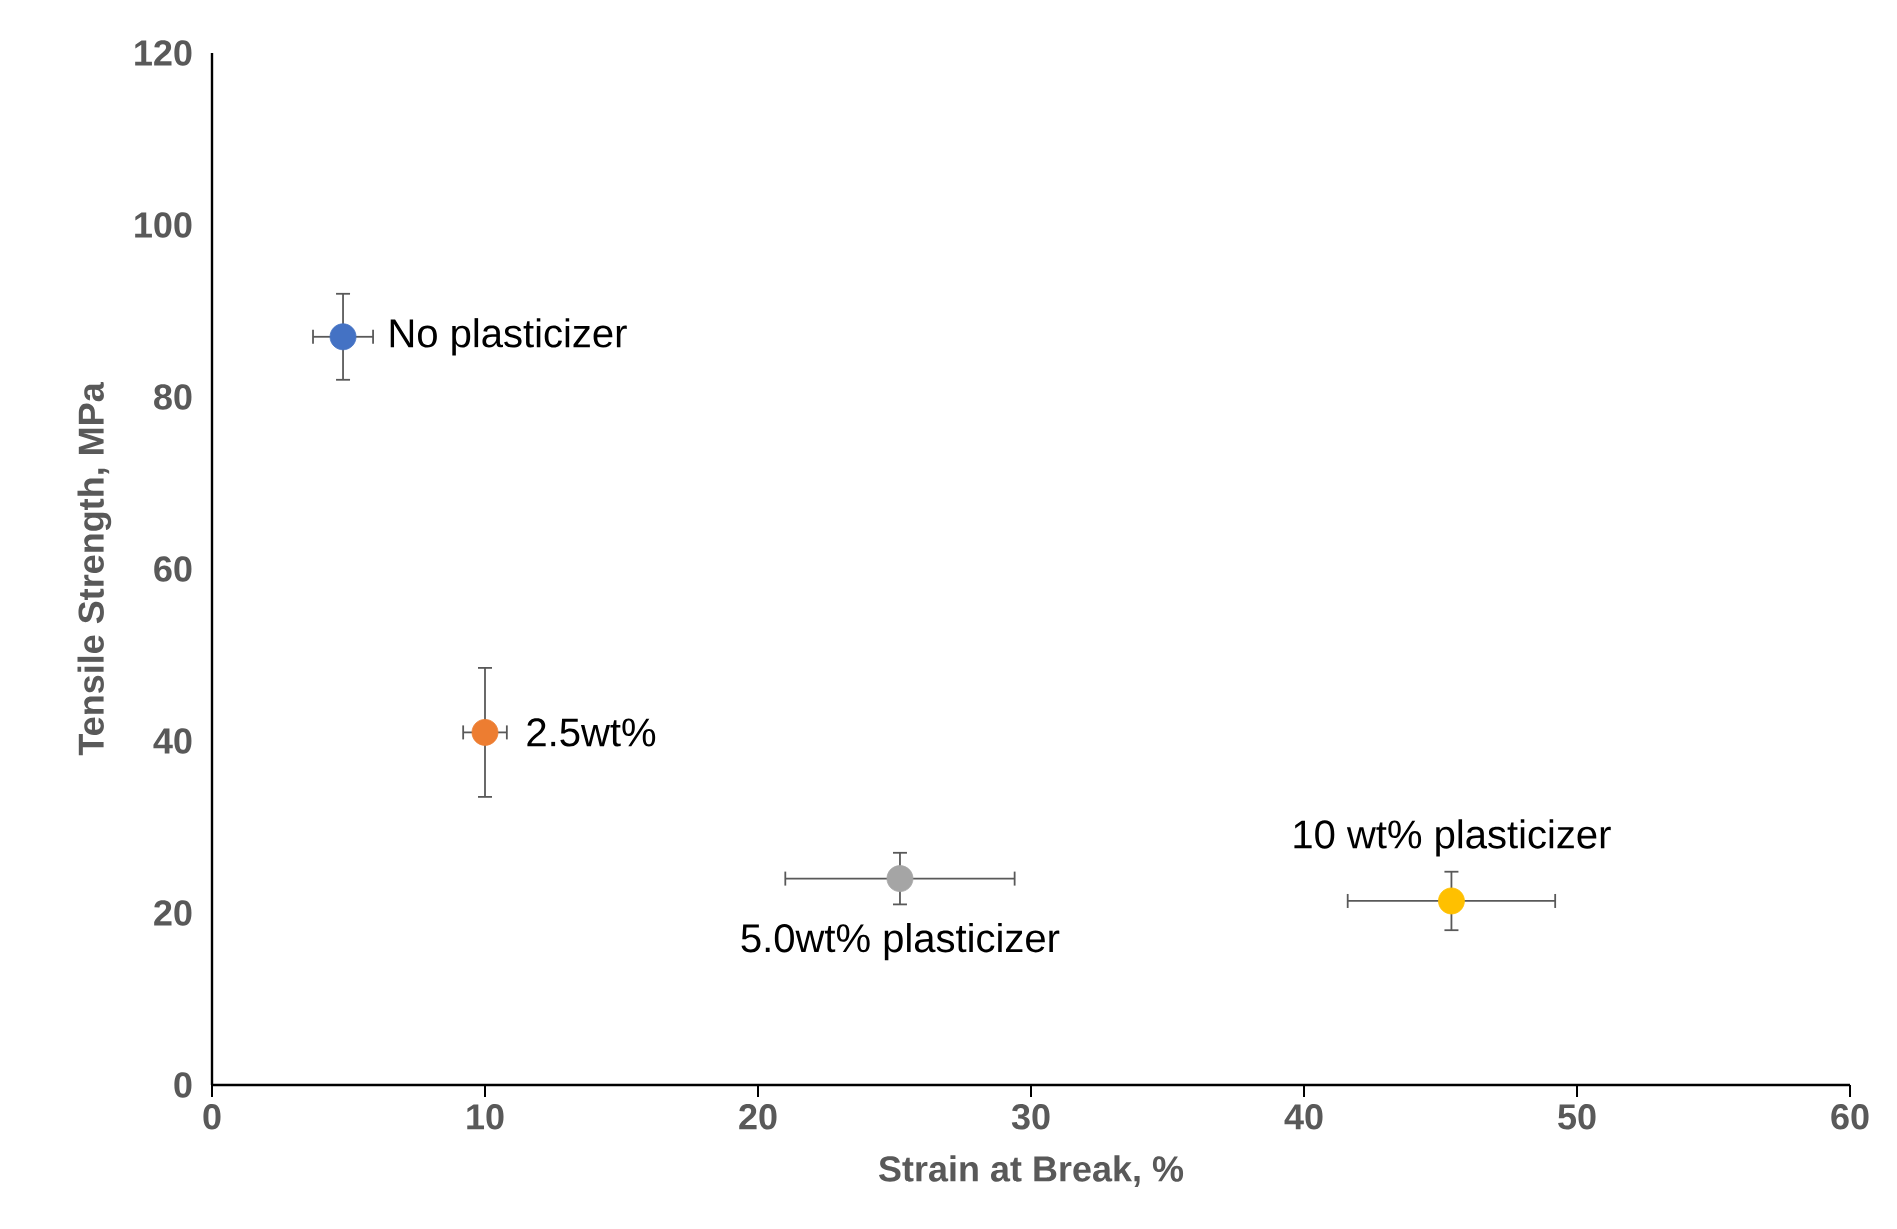 The width and height of the screenshot is (1897, 1229). Describe the element at coordinates (173, 569) in the screenshot. I see `y-tick-label: 60` at that location.